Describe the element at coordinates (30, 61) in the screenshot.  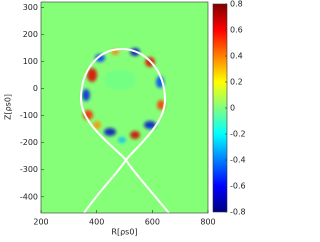
I see `y-tick-label: 100` at that location.